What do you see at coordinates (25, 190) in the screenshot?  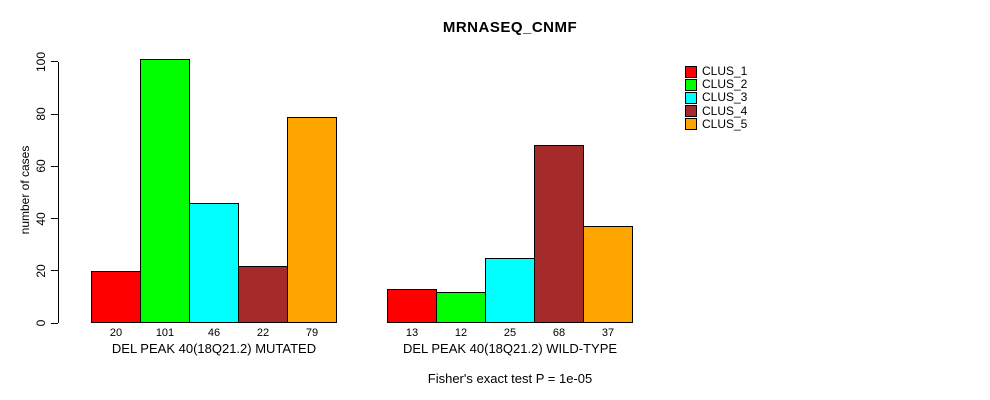 I see `y-axis-label: number of cases` at bounding box center [25, 190].